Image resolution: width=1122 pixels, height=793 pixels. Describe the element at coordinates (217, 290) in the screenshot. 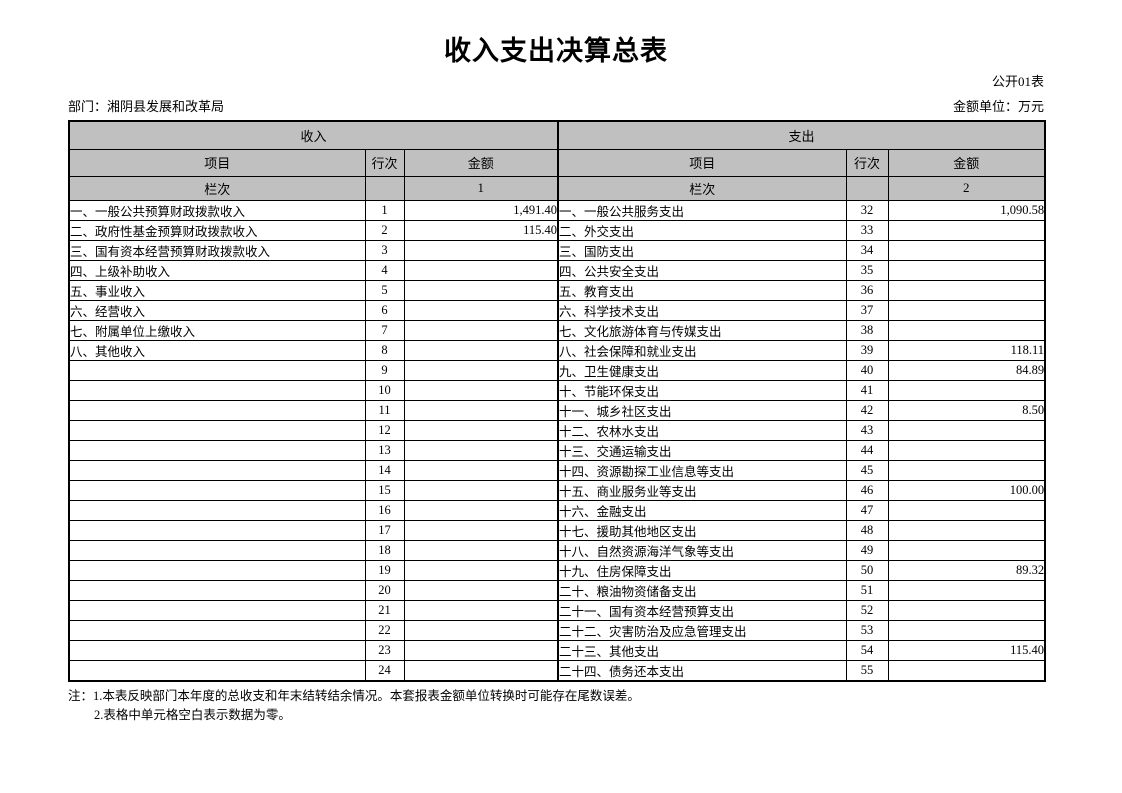

I see `income-item-cell: 五、事业收入` at that location.